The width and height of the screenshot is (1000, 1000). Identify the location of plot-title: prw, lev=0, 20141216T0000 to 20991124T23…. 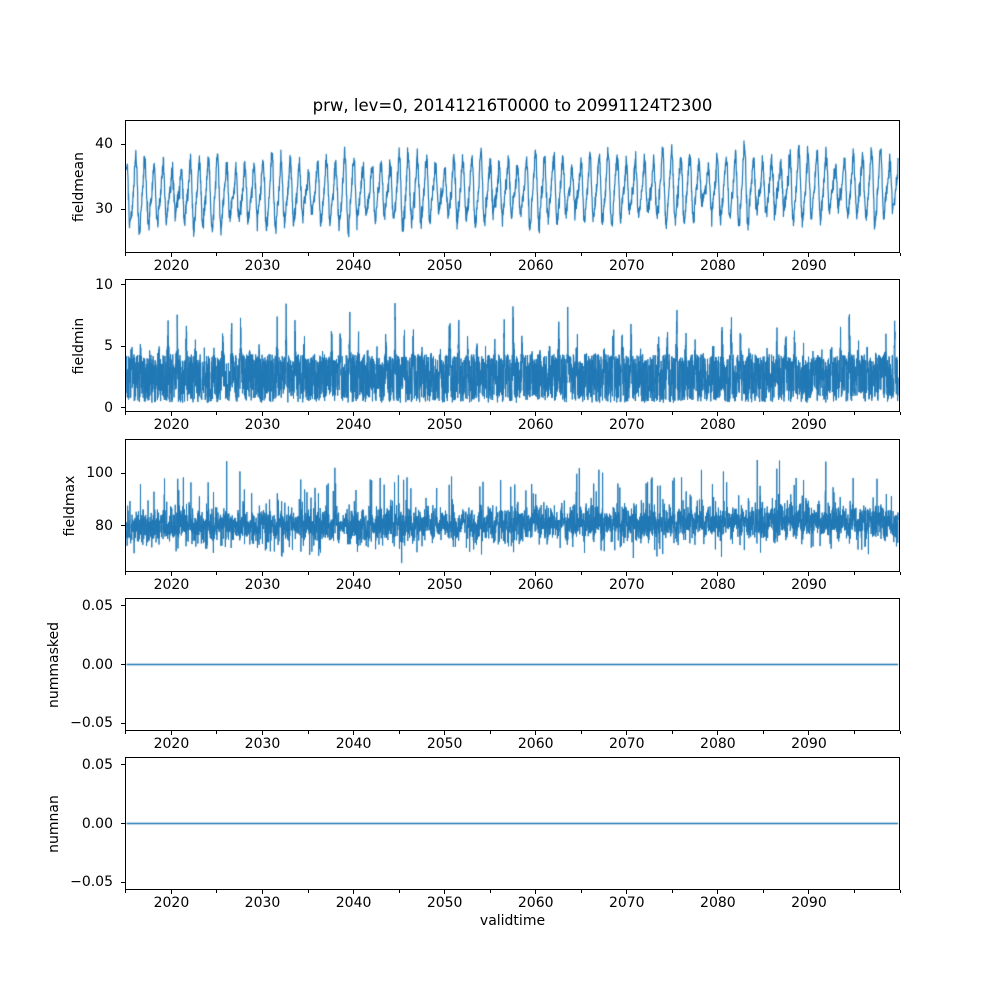
(512, 105).